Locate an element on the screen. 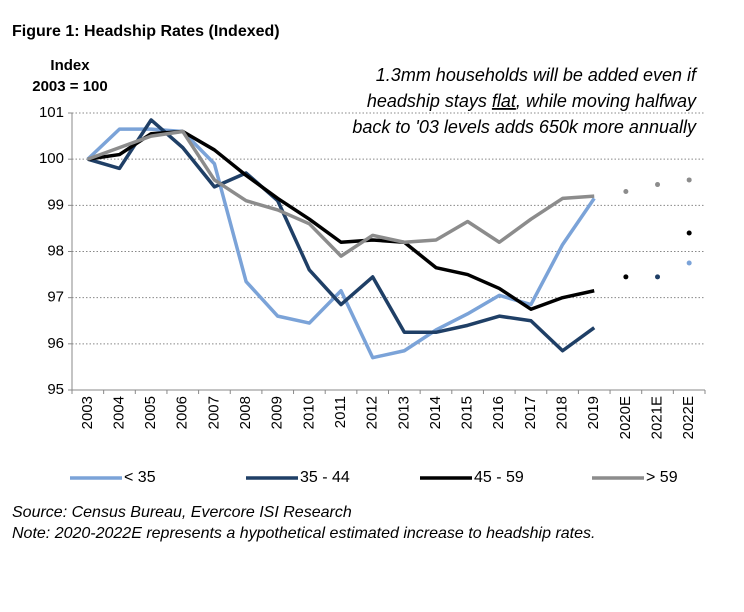 Image resolution: width=744 pixels, height=612 pixels. x-tick-label: 2004 is located at coordinates (118, 412).